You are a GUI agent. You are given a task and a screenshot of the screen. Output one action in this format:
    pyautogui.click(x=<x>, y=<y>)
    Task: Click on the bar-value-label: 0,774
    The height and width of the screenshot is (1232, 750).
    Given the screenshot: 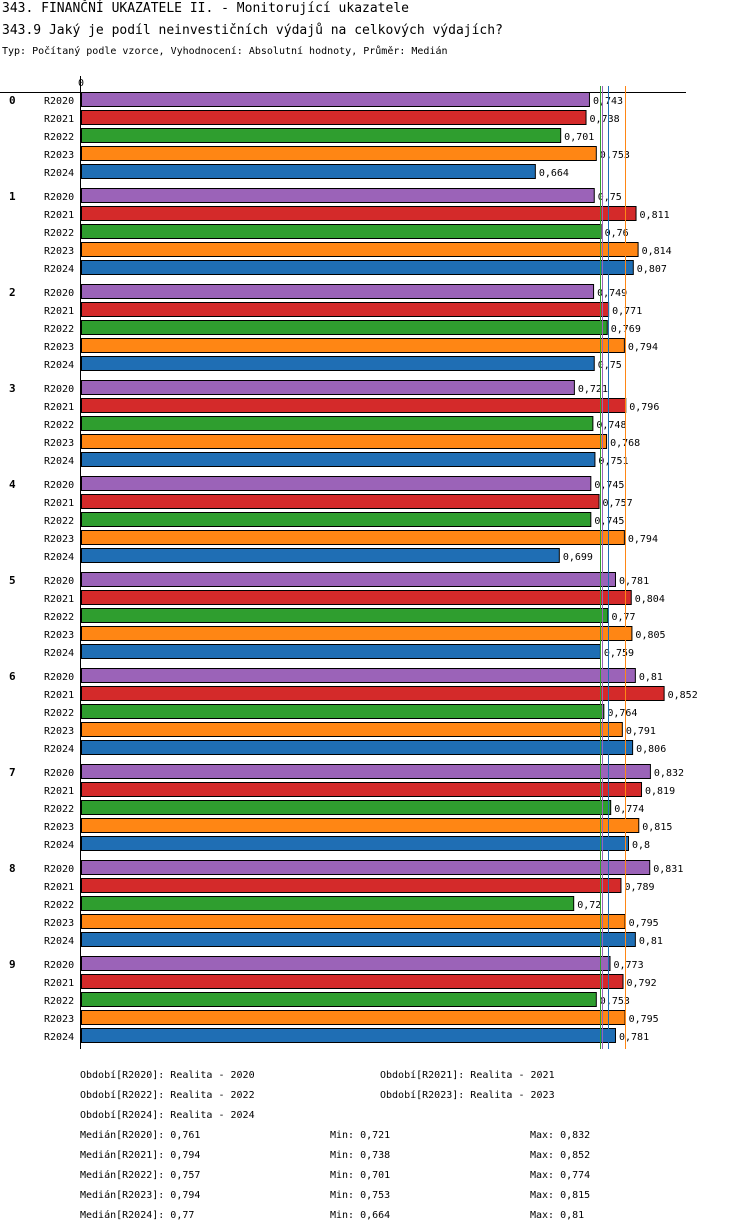 What is the action you would take?
    pyautogui.click(x=629, y=809)
    